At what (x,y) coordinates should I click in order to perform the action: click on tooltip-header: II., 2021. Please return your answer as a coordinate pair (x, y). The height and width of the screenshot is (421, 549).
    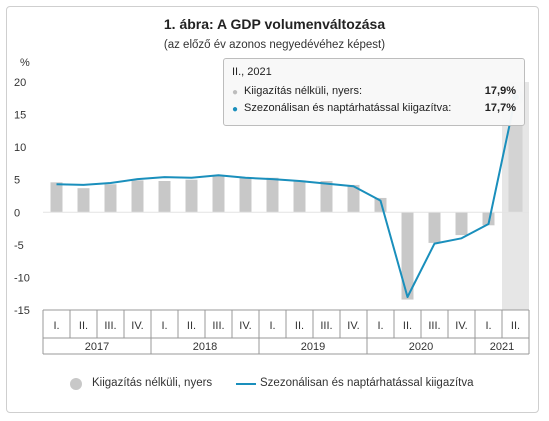
    Looking at the image, I should click on (252, 72).